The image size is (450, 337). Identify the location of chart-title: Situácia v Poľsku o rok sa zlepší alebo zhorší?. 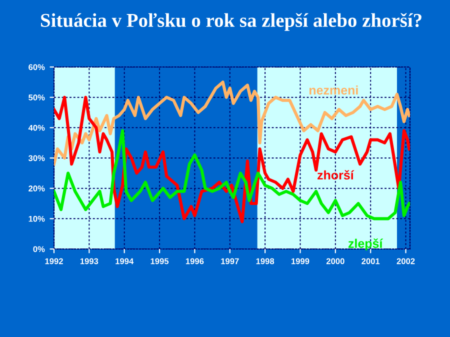
(231, 22).